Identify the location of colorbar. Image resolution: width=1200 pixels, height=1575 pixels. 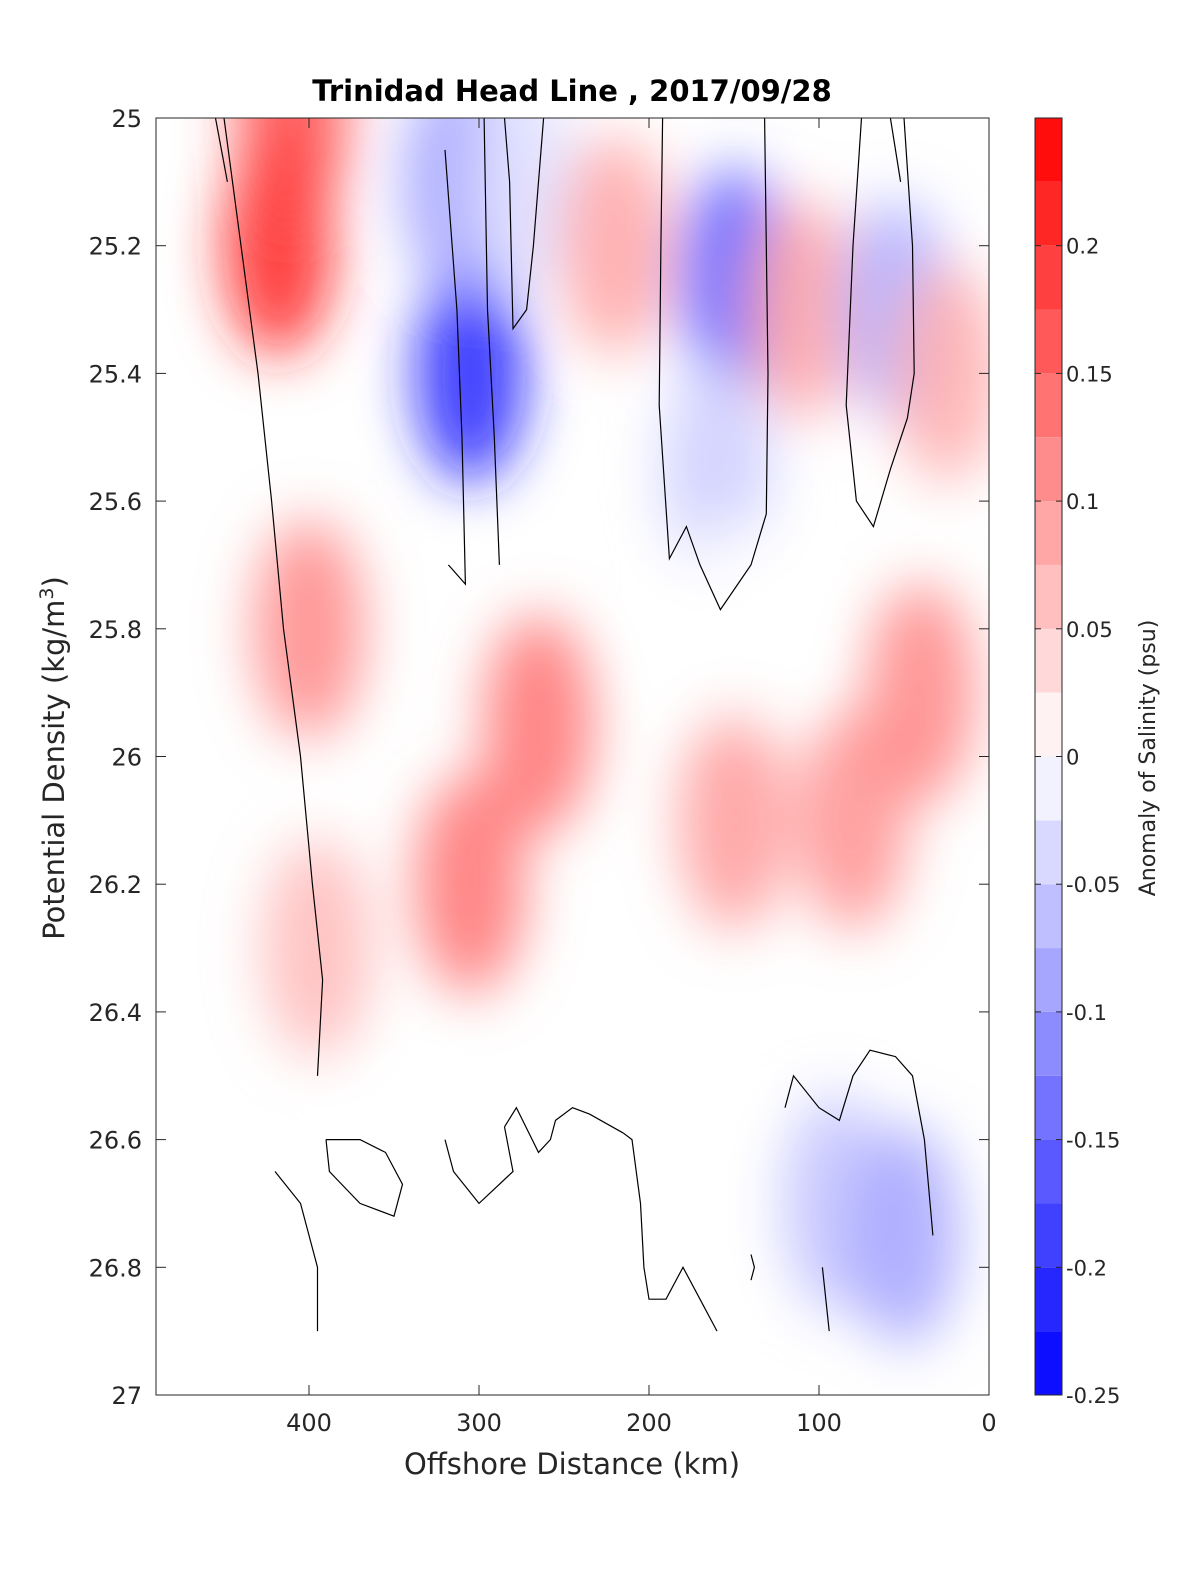
(1048, 756).